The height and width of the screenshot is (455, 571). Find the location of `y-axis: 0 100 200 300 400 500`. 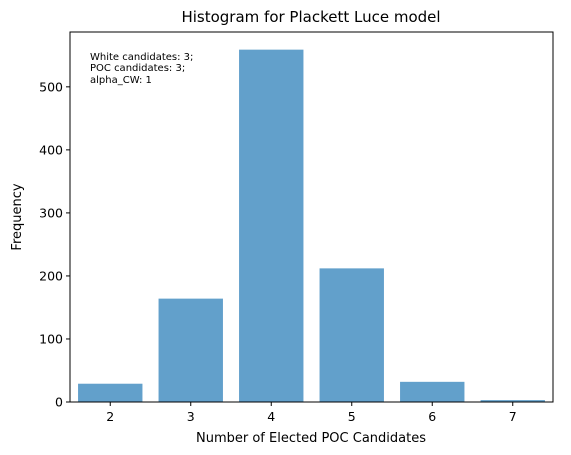

y-axis: 0 100 200 300 400 500 is located at coordinates (54, 244).